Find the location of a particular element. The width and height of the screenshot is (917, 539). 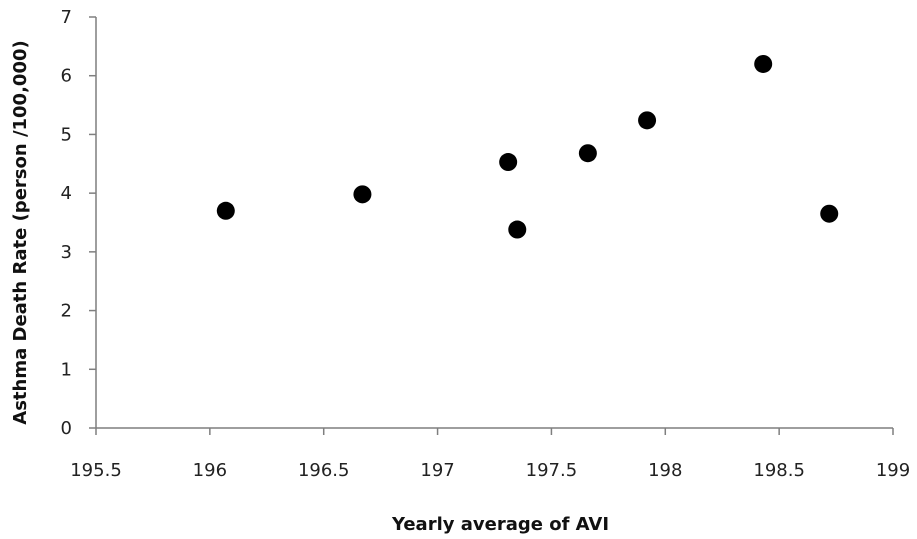

y-tick-label: 5 is located at coordinates (66, 134).